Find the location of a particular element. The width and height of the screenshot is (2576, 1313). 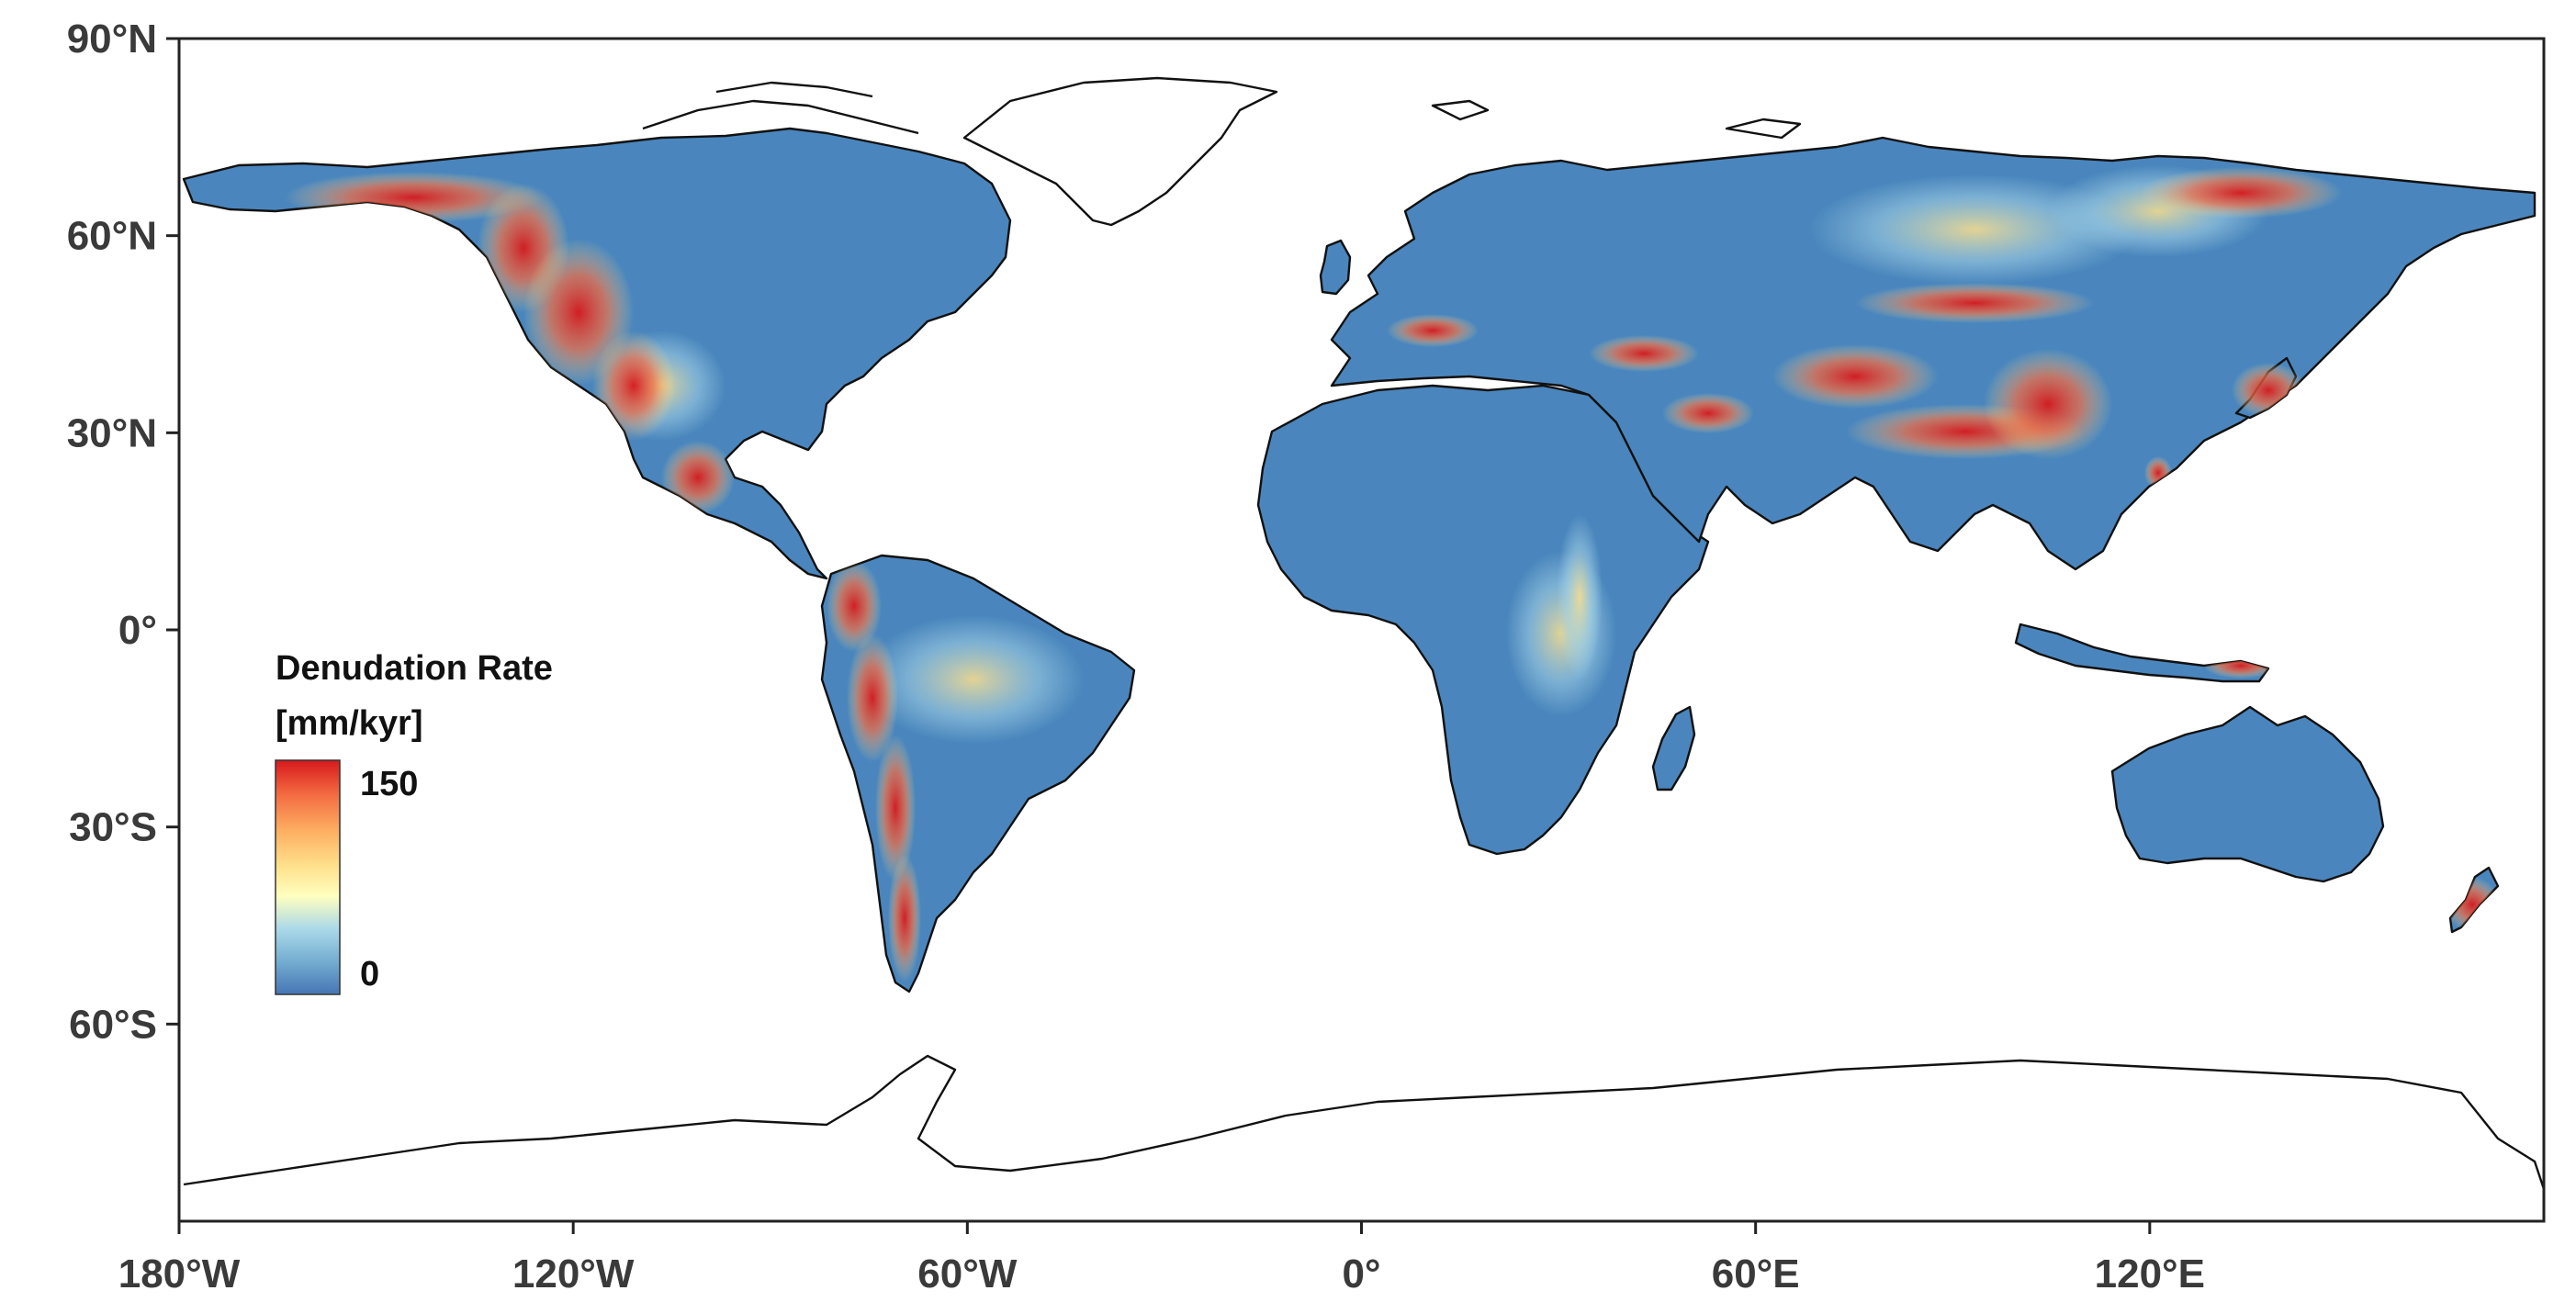

x-axis: 180°W 120°W 60°W 0° 60°E 120°E is located at coordinates (1161, 1258).